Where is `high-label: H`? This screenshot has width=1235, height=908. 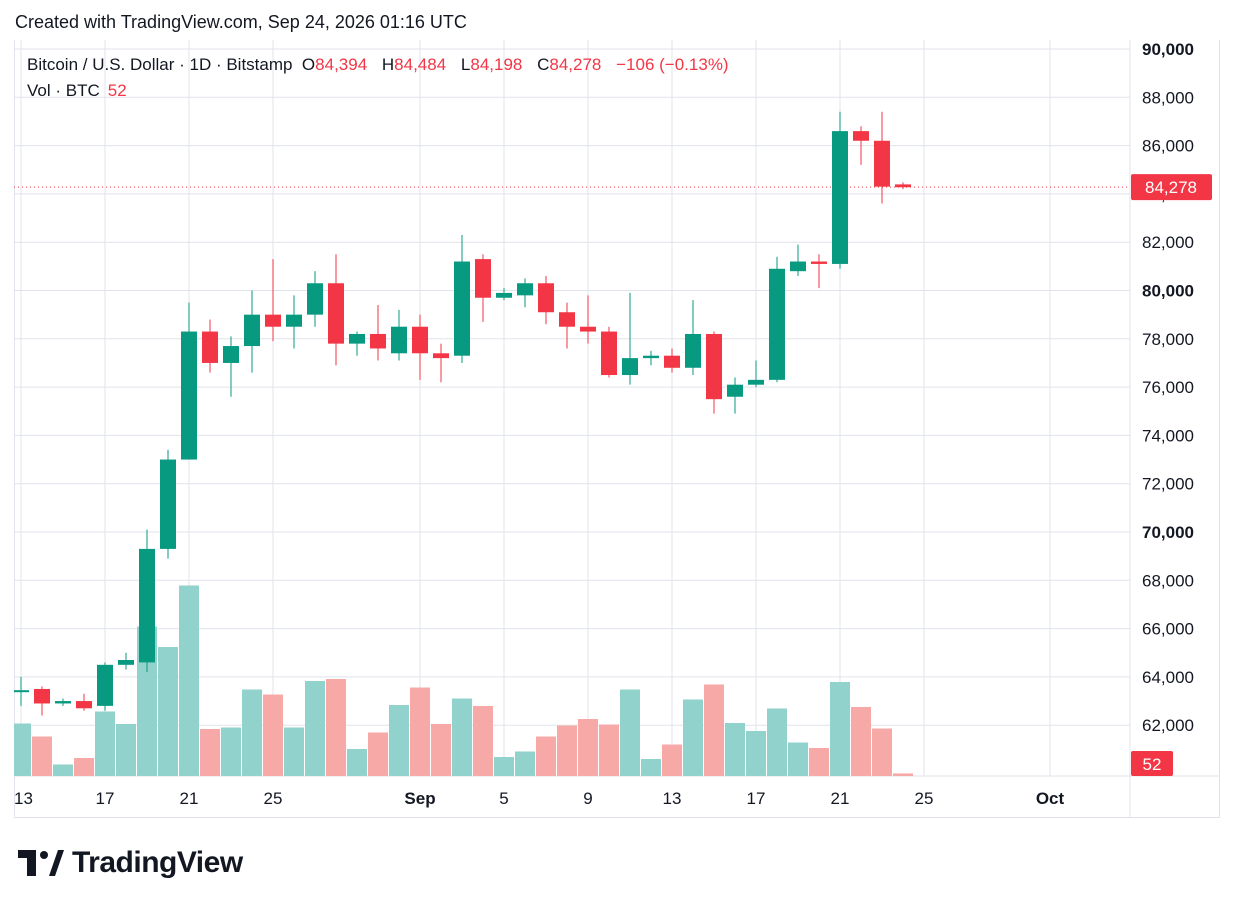 high-label: H is located at coordinates (388, 64).